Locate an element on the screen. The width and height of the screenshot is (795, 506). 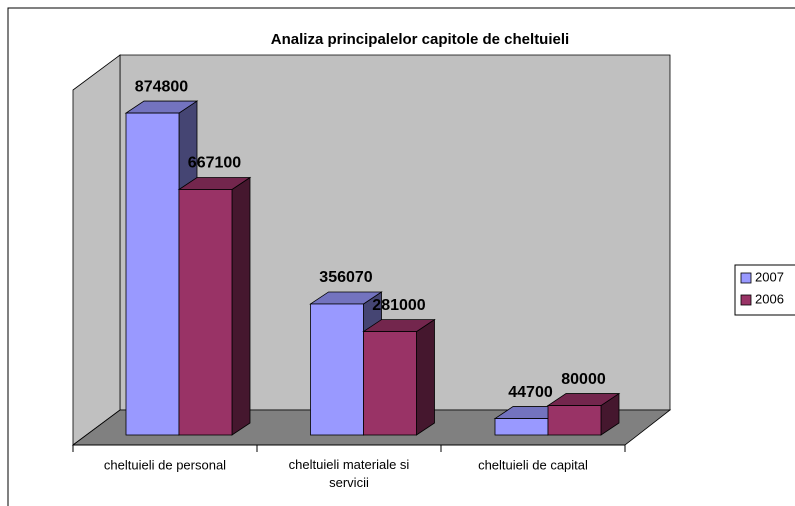
data-label: 80000 is located at coordinates (583, 379).